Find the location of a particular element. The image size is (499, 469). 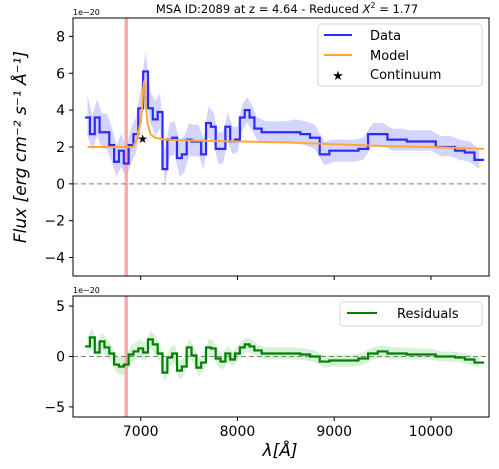

top-offset-label: 1e−20 is located at coordinates (86, 12).